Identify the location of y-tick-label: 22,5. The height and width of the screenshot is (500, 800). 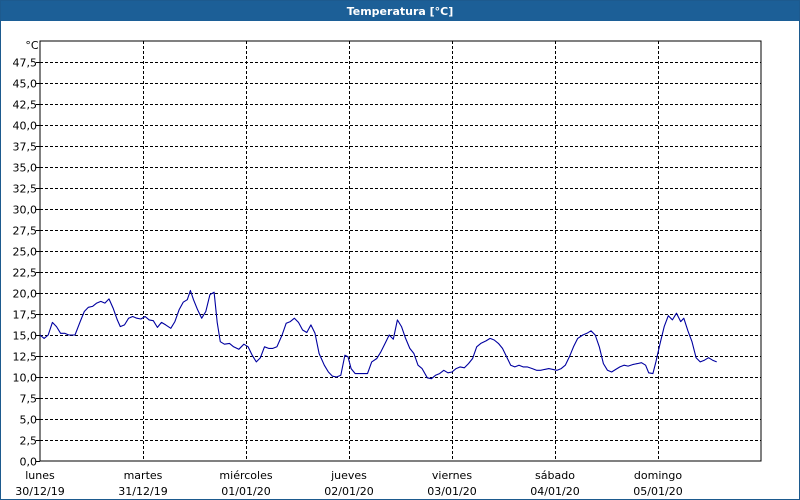
(25, 273).